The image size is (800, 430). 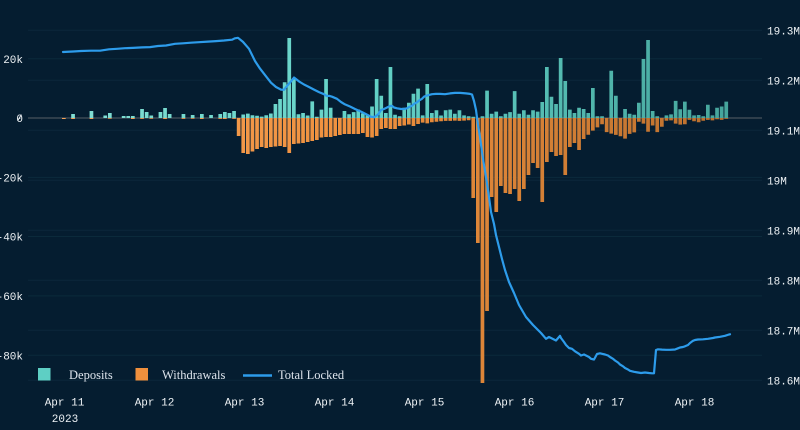 I want to click on svg-text: Apr 15, so click(x=425, y=404).